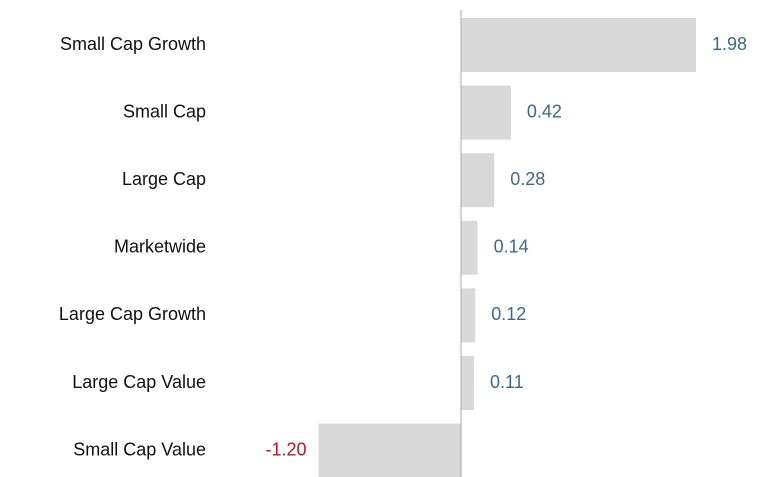 This screenshot has width=762, height=477. Describe the element at coordinates (286, 449) in the screenshot. I see `value-label: -1.20` at that location.